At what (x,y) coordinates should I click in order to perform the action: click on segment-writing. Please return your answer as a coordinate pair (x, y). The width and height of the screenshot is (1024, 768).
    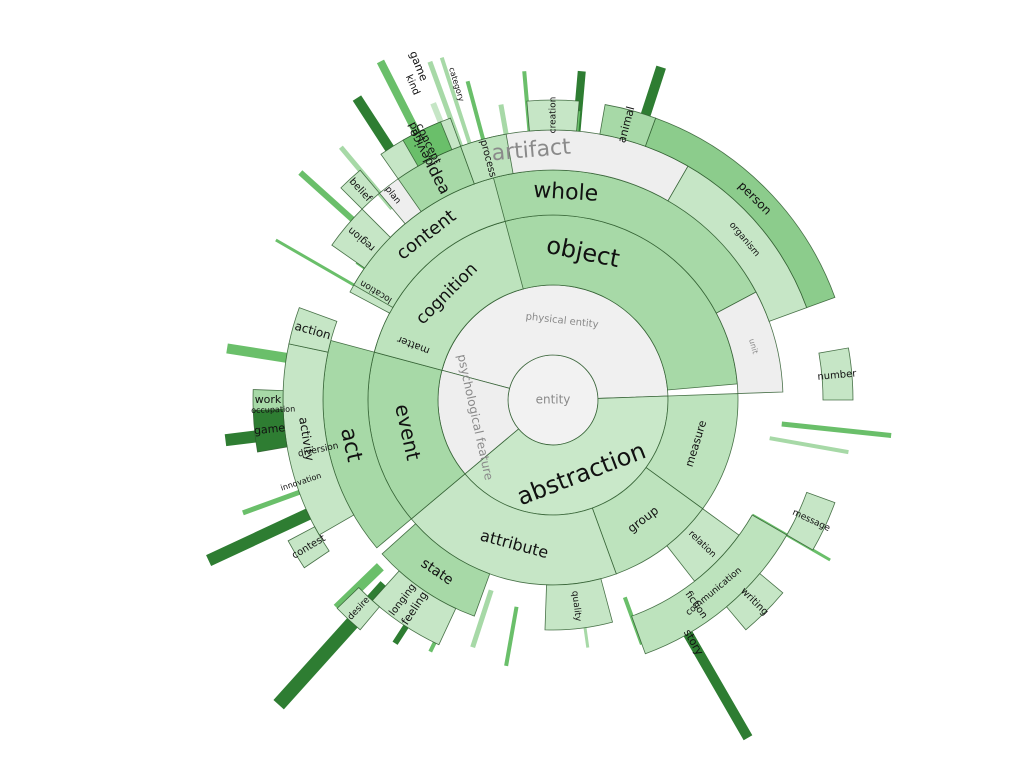
    Looking at the image, I should click on (754, 601).